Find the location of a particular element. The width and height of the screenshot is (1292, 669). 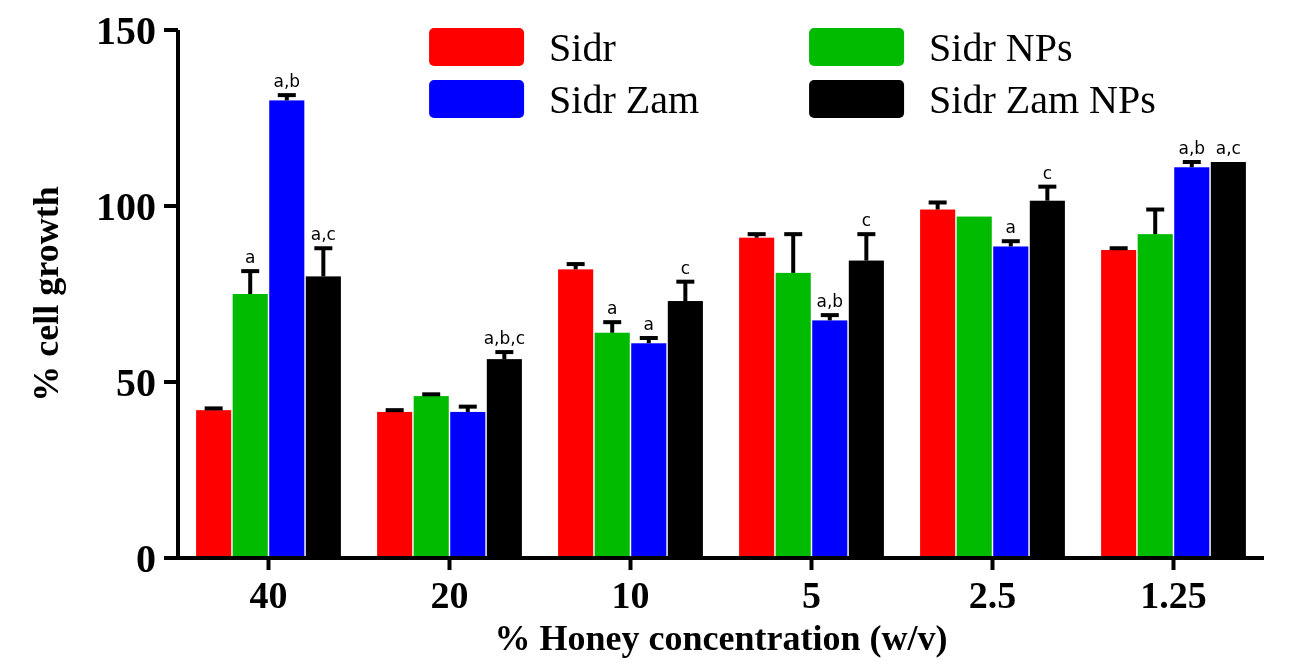

x-tick-label: 10 is located at coordinates (630, 595).